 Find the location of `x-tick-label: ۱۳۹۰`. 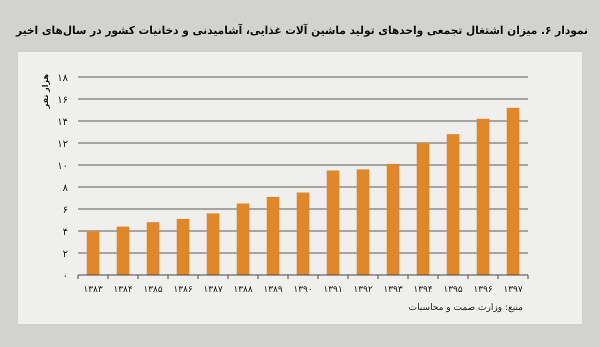

x-tick-label: ۱۳۹۰ is located at coordinates (303, 290).